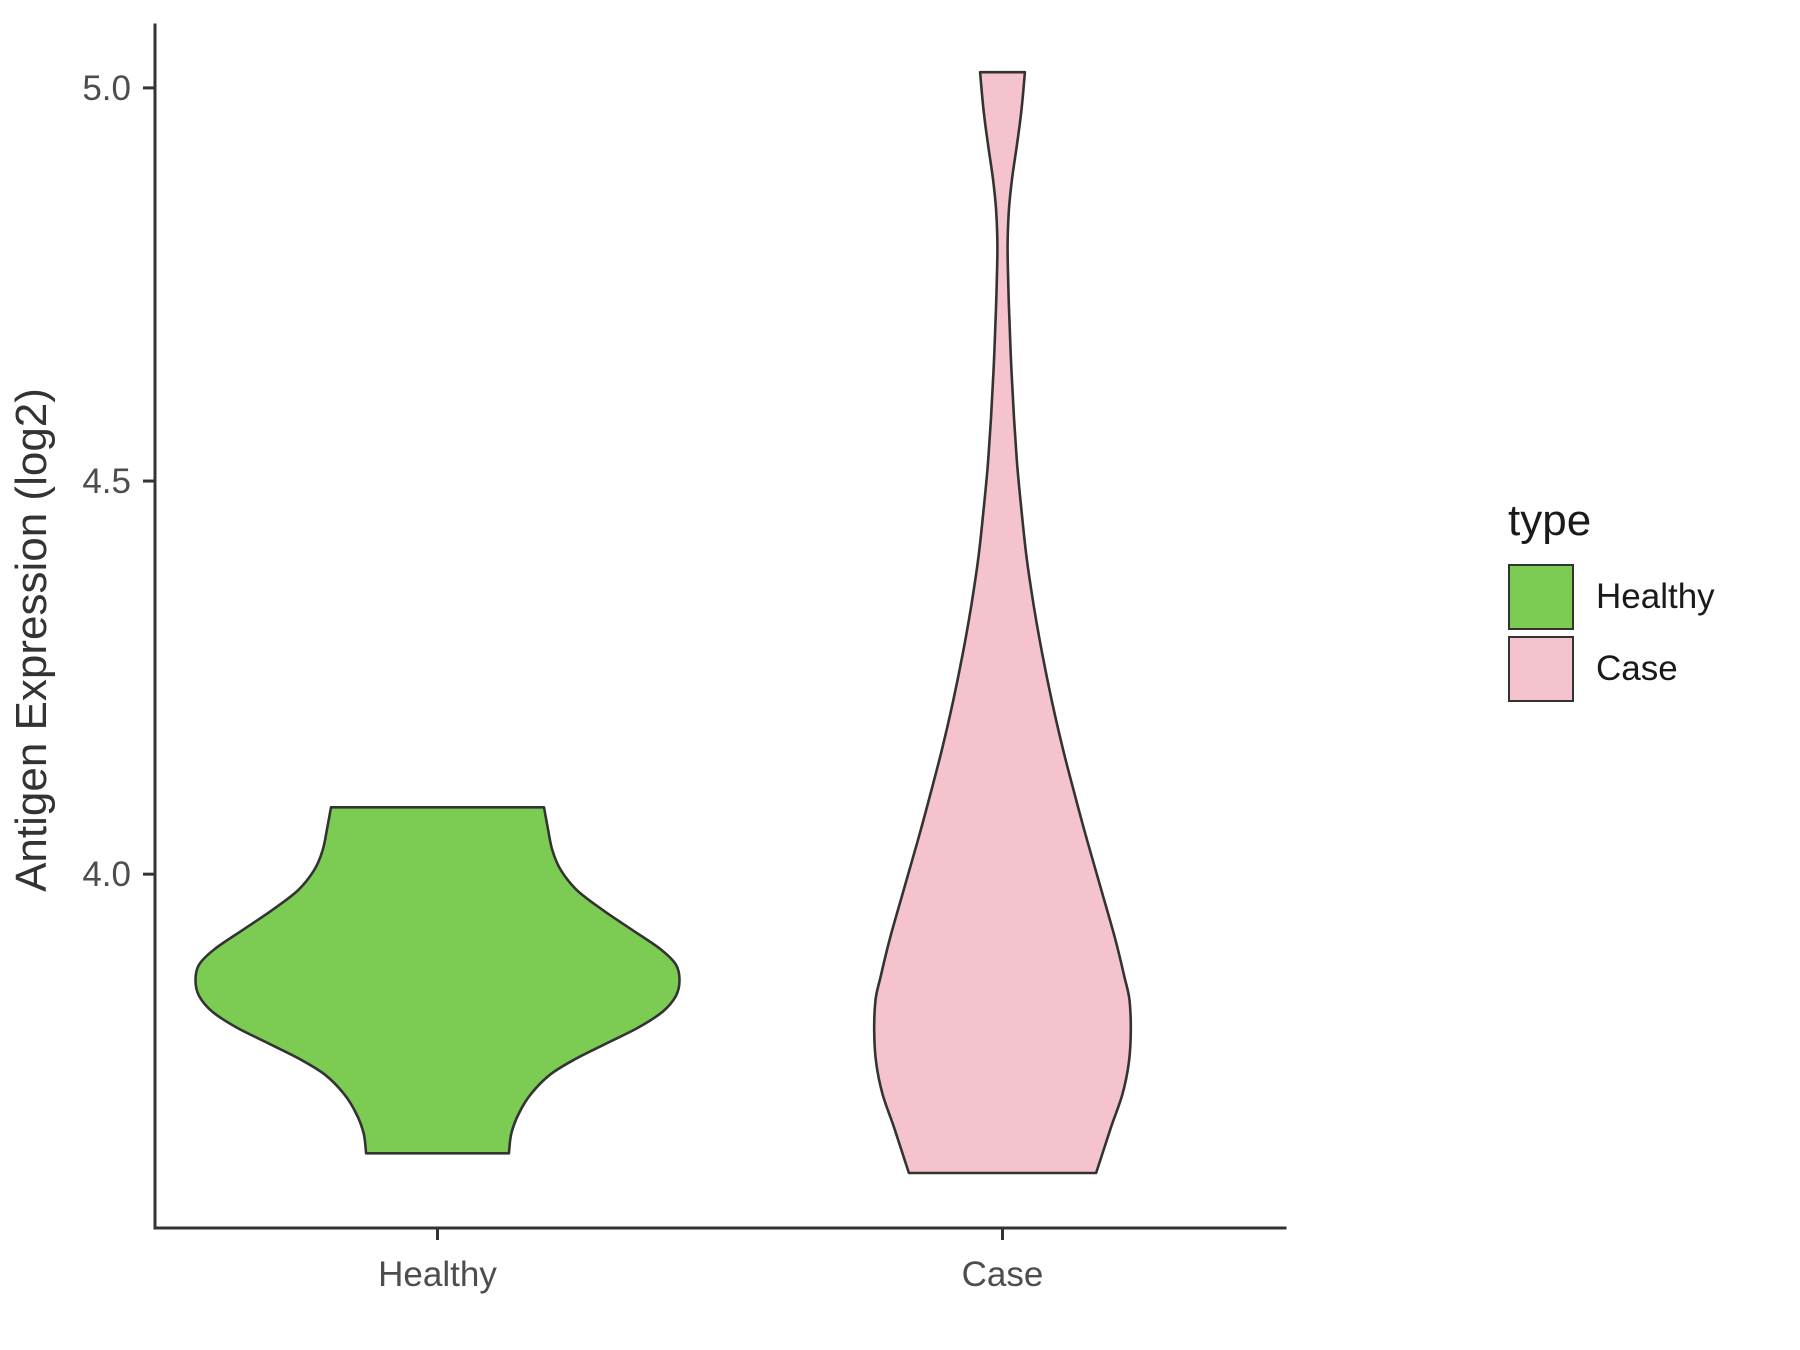  Describe the element at coordinates (1541, 597) in the screenshot. I see `legend-swatch-healthy` at that location.